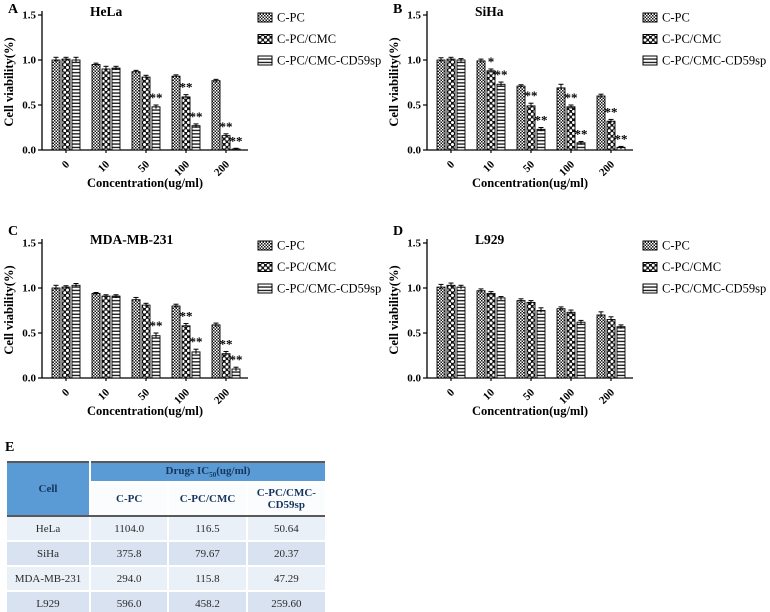 This screenshot has width=770, height=612. Describe the element at coordinates (207, 472) in the screenshot. I see `table-header-drugs: Drugs IC50(ug/ml)` at that location.